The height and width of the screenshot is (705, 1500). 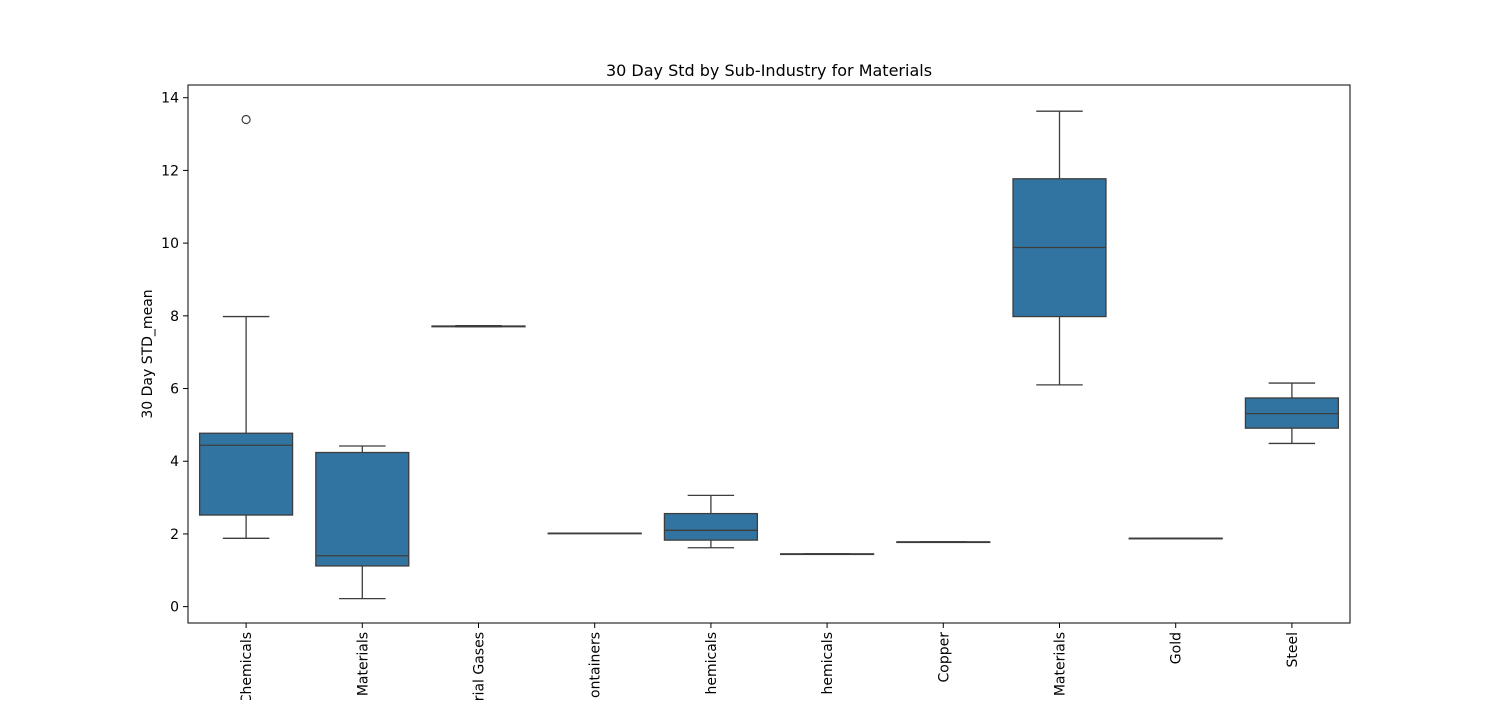 I want to click on x-tick-label: ontainers, so click(x=596, y=665).